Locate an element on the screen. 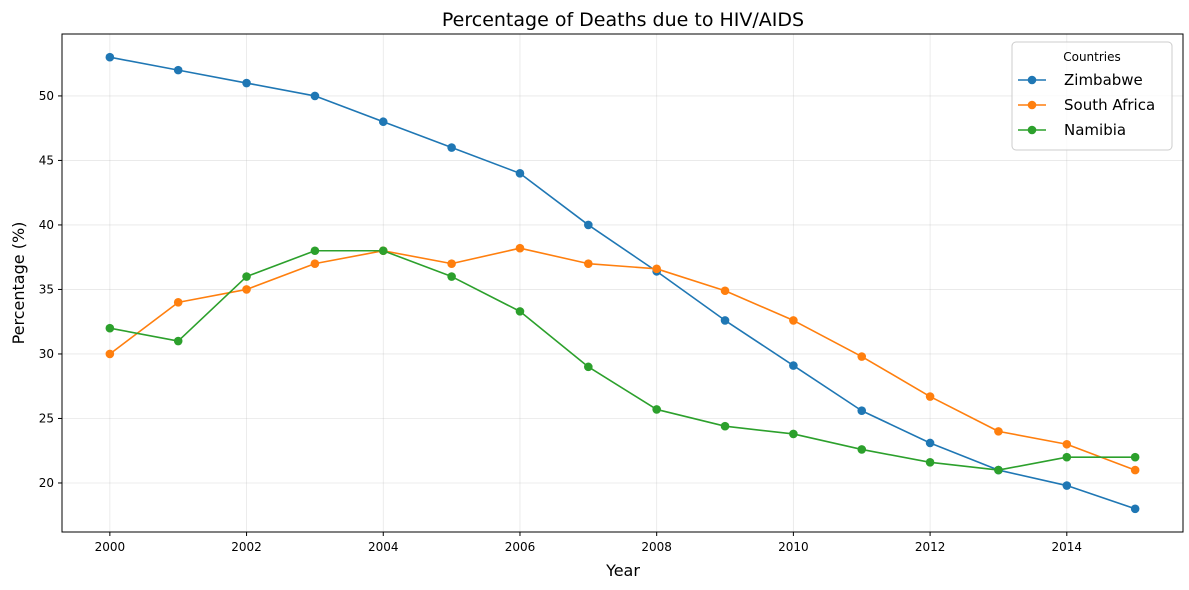 The width and height of the screenshot is (1189, 590). x-tick-label: 2000 is located at coordinates (110, 547).